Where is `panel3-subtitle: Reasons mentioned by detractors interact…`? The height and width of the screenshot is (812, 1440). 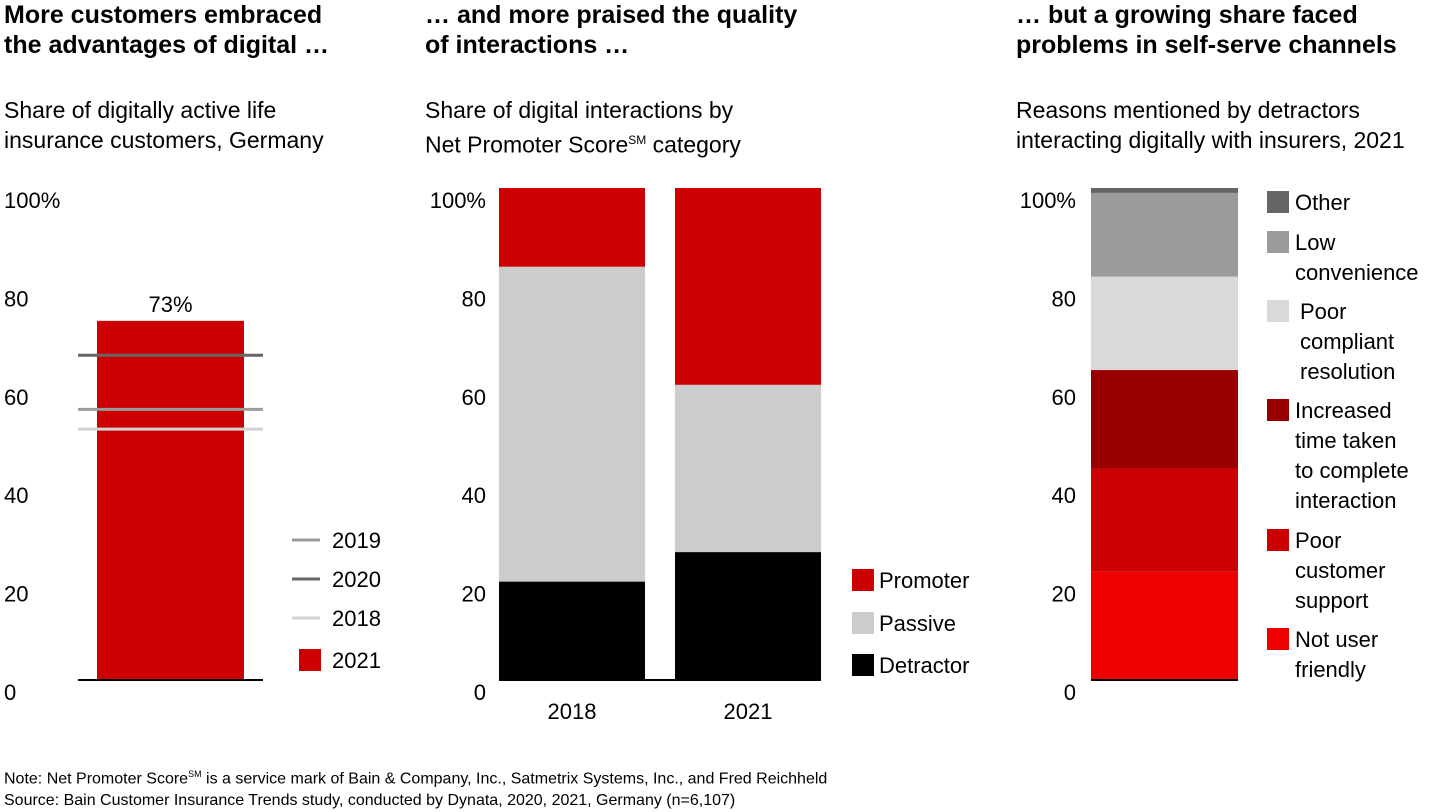
panel3-subtitle: Reasons mentioned by detractors interact… is located at coordinates (1210, 125).